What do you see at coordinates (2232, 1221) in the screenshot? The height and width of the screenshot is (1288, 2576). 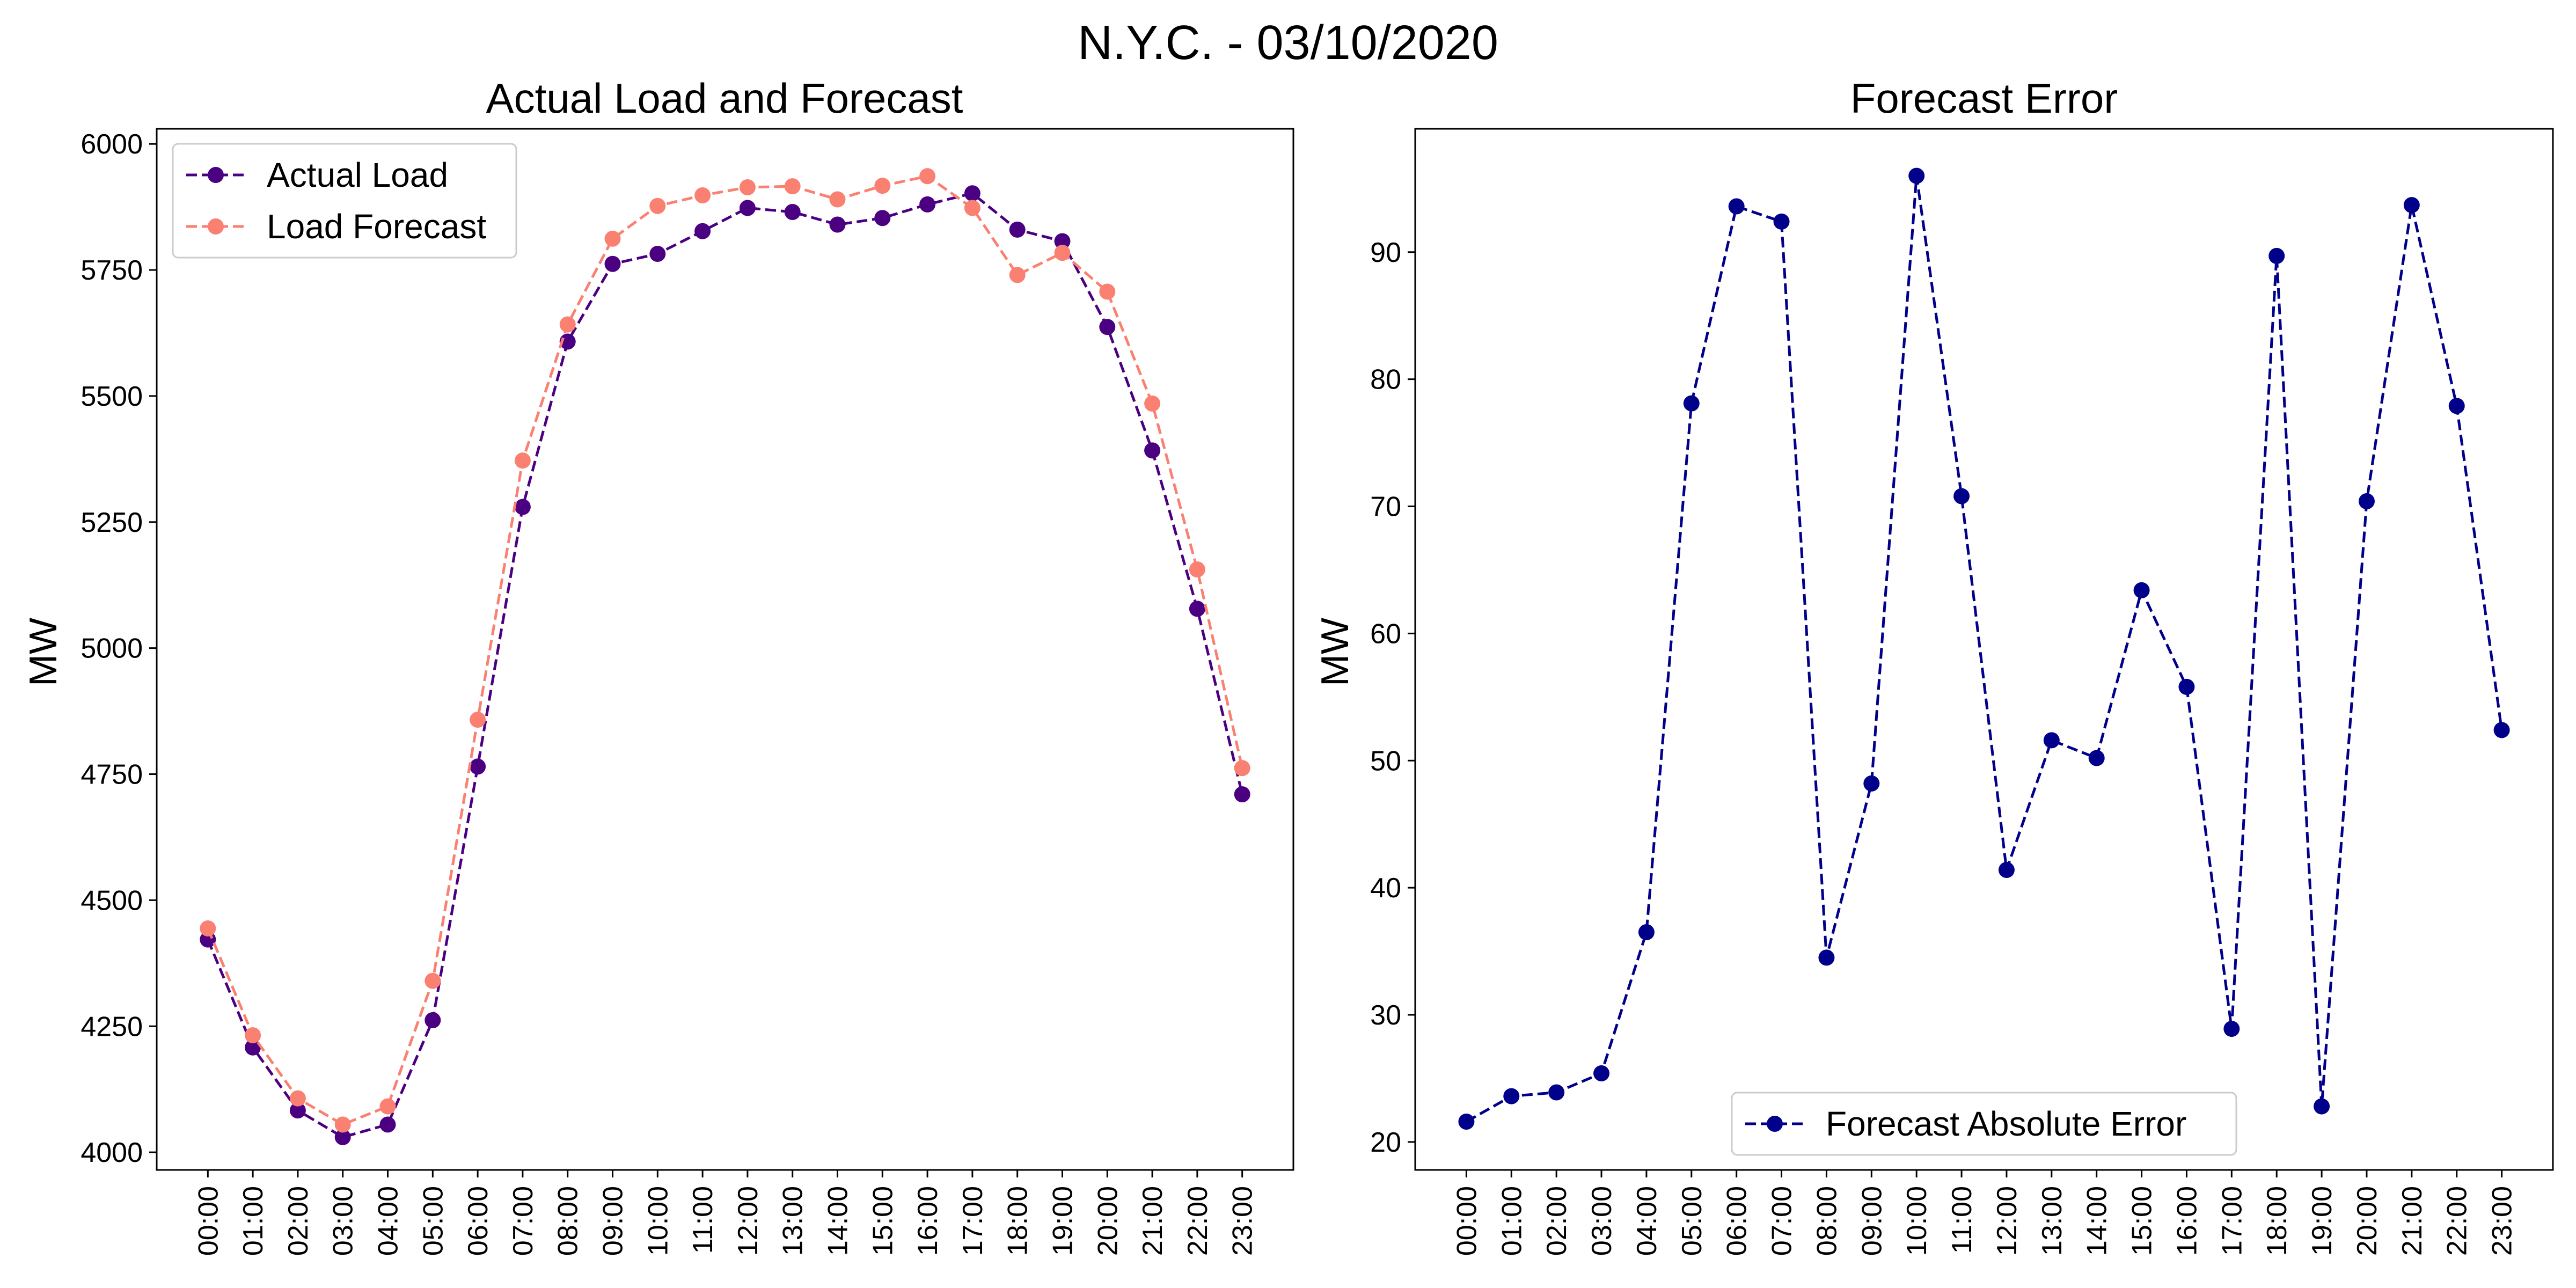 I see `x-tick-label: 17:00` at bounding box center [2232, 1221].